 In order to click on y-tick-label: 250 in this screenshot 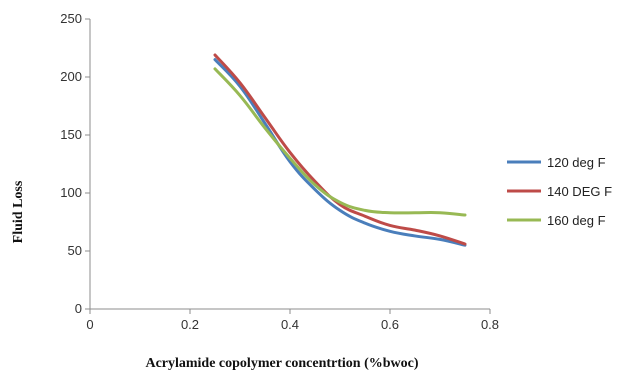, I will do `click(71, 18)`.